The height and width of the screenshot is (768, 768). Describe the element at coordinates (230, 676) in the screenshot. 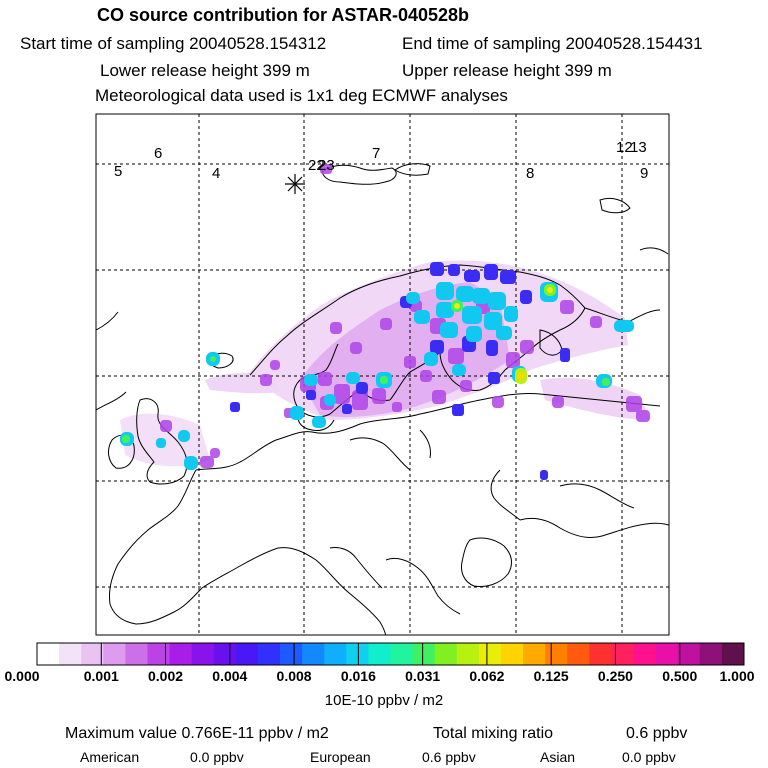

I see `colorbar-tick-label: 0.004` at that location.